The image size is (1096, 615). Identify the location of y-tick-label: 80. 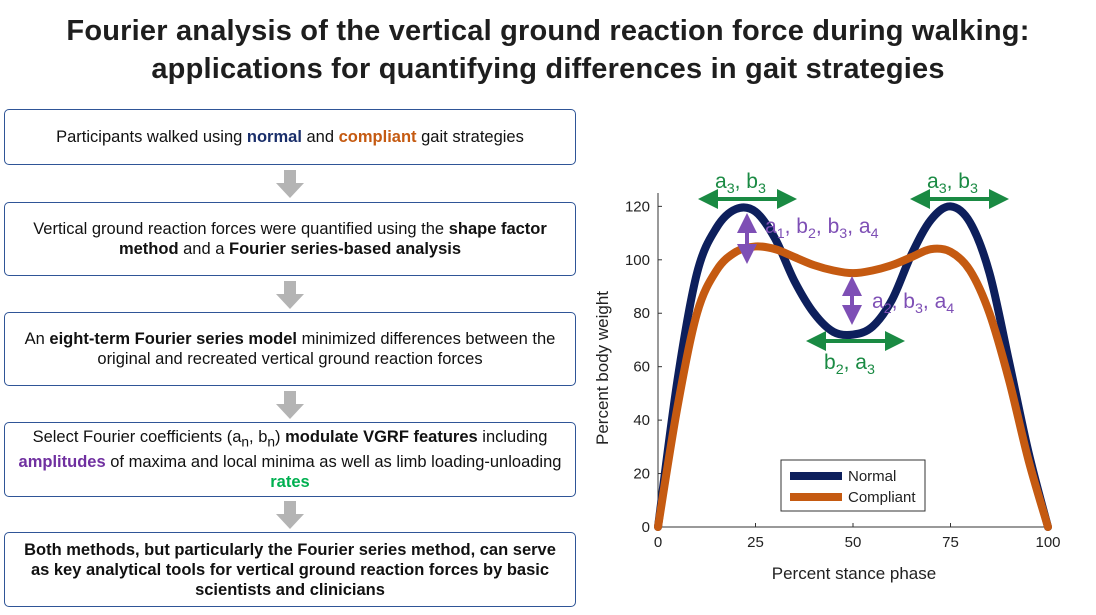
(641, 313).